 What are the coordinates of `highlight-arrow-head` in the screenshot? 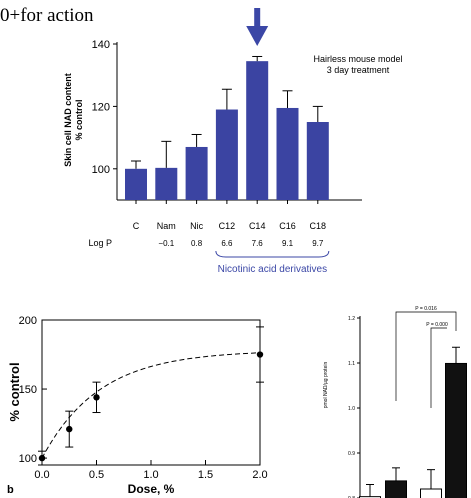 It's located at (257, 36).